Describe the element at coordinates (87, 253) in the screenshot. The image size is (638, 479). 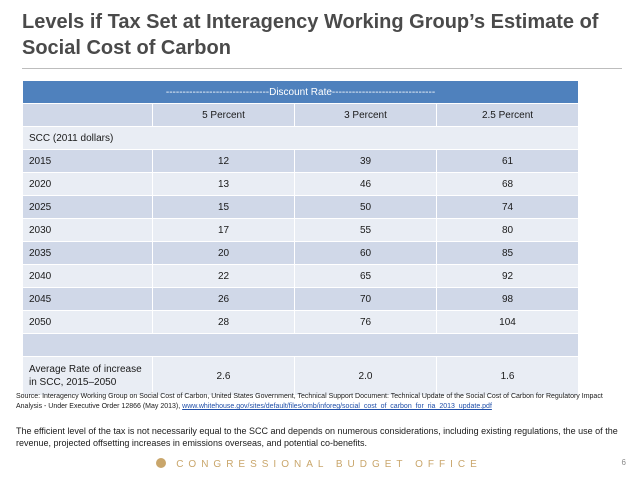
I see `row-year: 2035` at that location.